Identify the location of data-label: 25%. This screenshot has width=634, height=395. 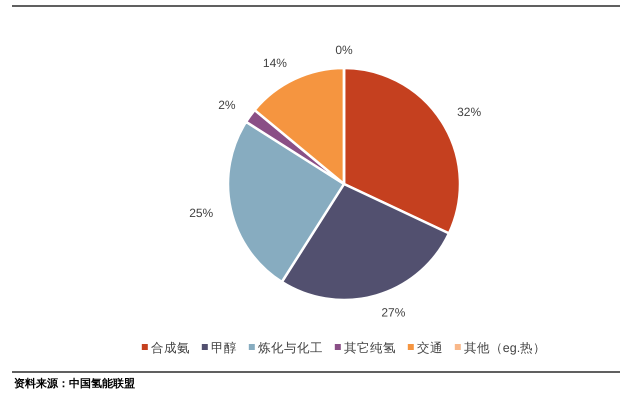
(201, 213).